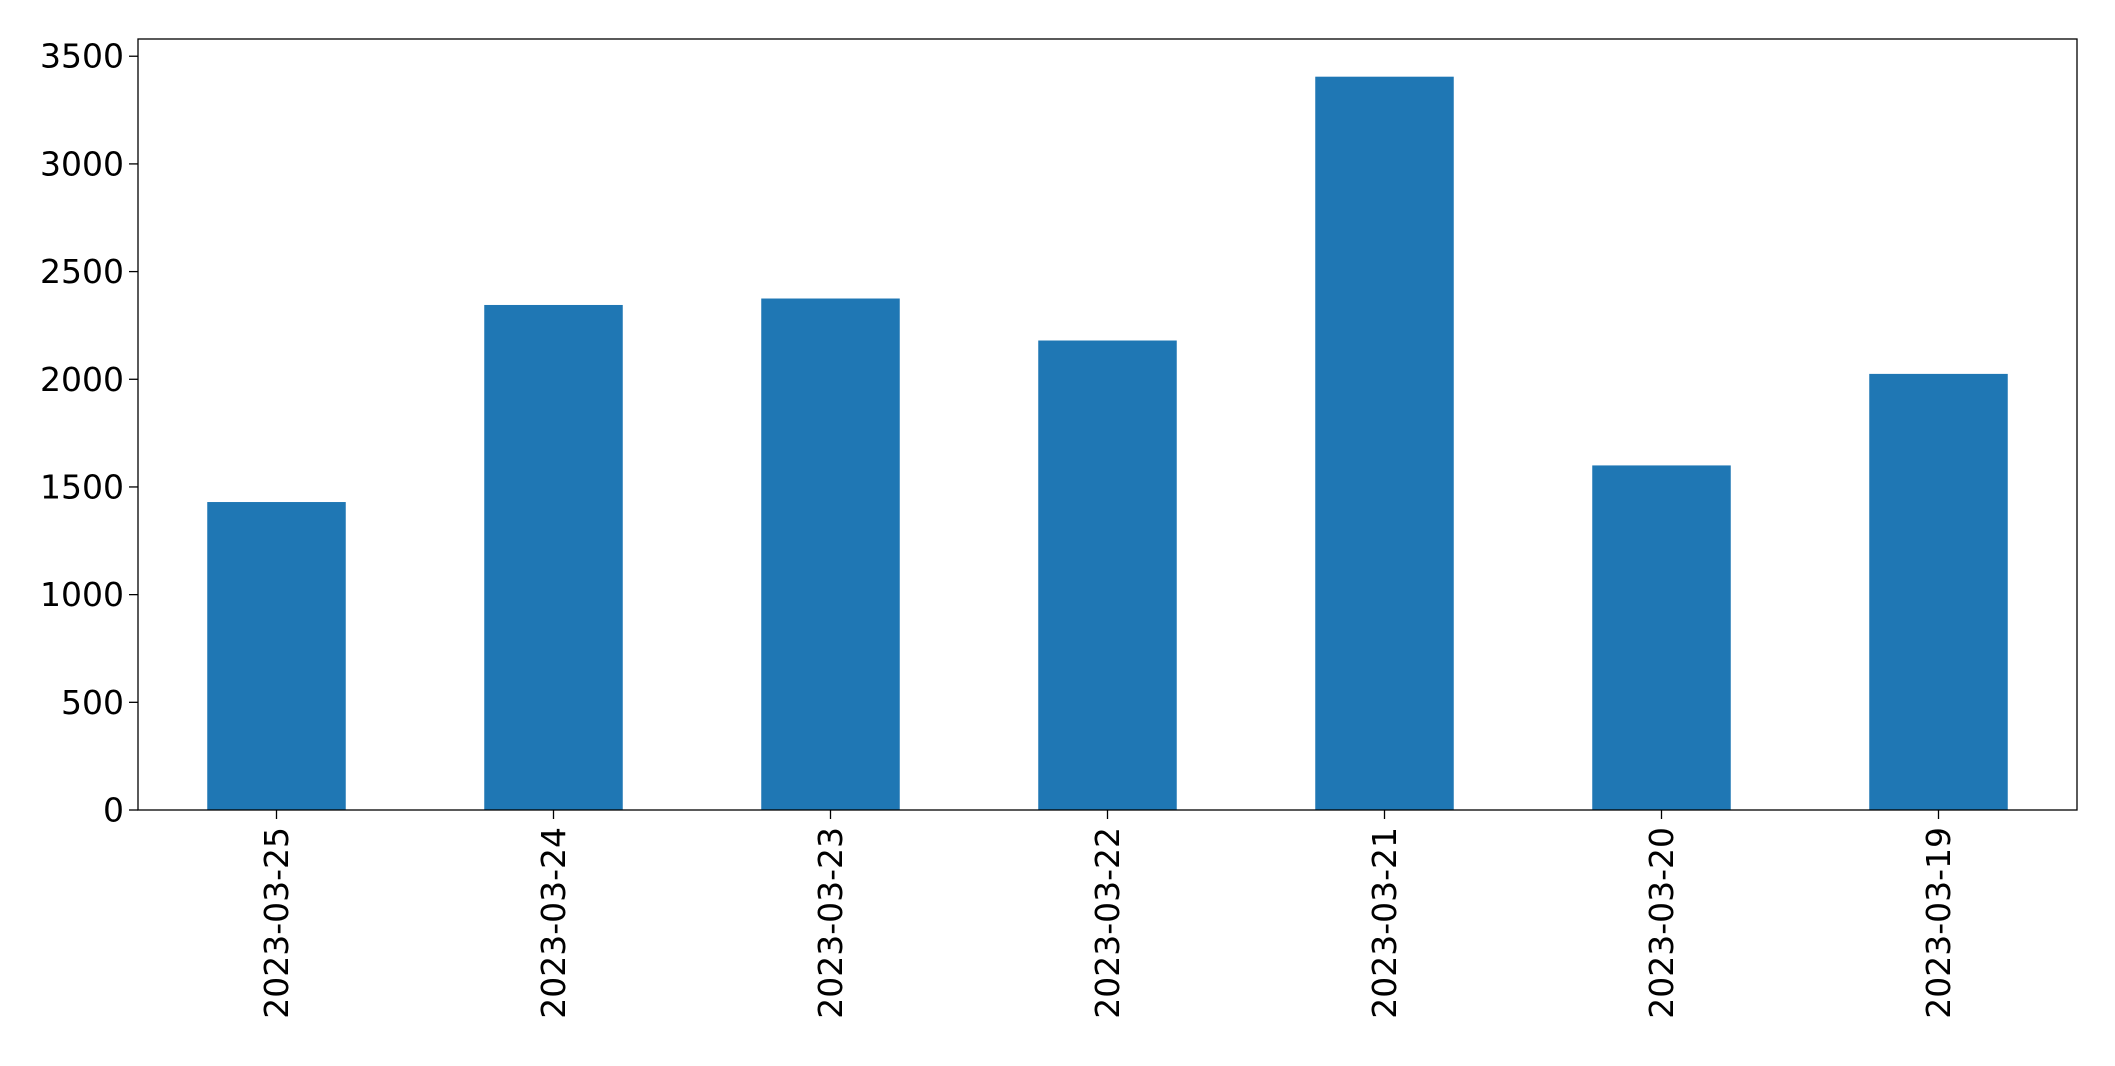  Describe the element at coordinates (1938, 923) in the screenshot. I see `x-tick-label: 2023-03-19` at that location.